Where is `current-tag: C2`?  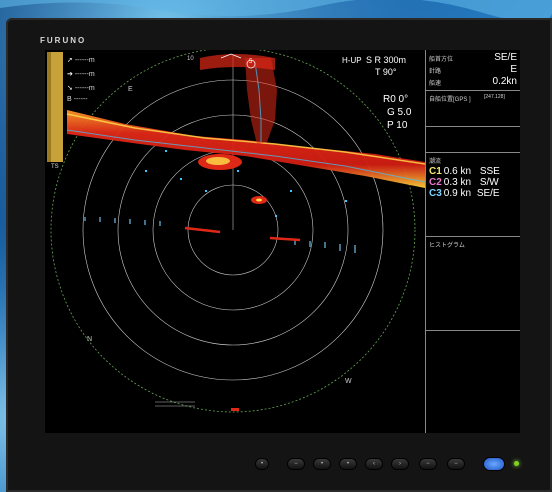 current-tag: C2 is located at coordinates (435, 182).